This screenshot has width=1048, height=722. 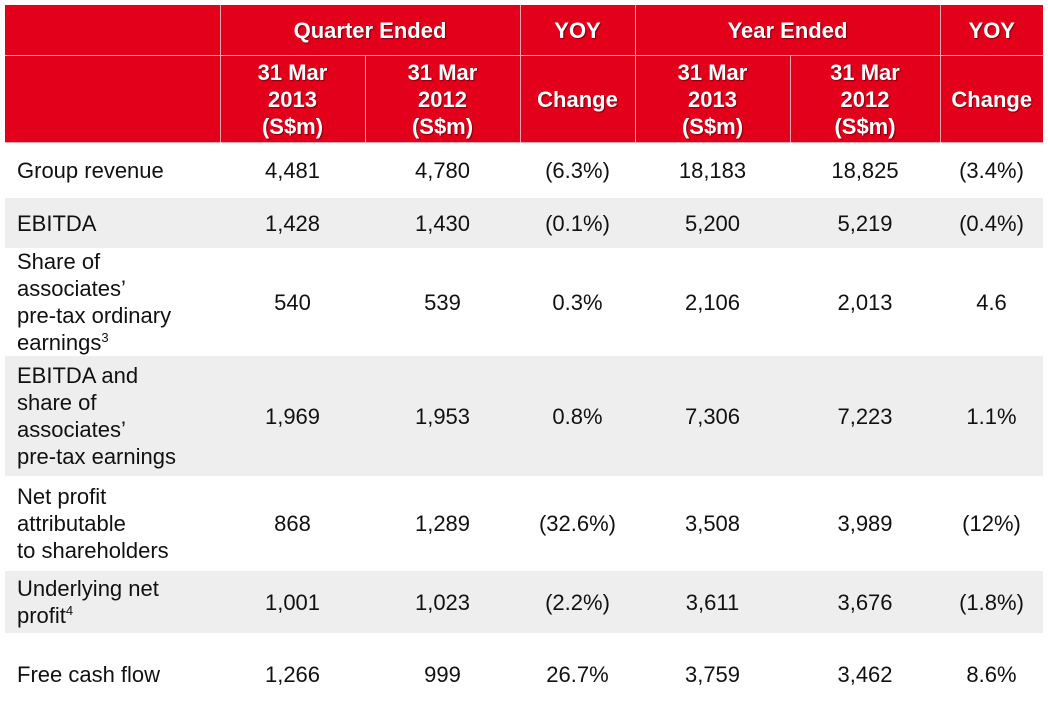 What do you see at coordinates (991, 302) in the screenshot?
I see `value-cell: 4.6` at bounding box center [991, 302].